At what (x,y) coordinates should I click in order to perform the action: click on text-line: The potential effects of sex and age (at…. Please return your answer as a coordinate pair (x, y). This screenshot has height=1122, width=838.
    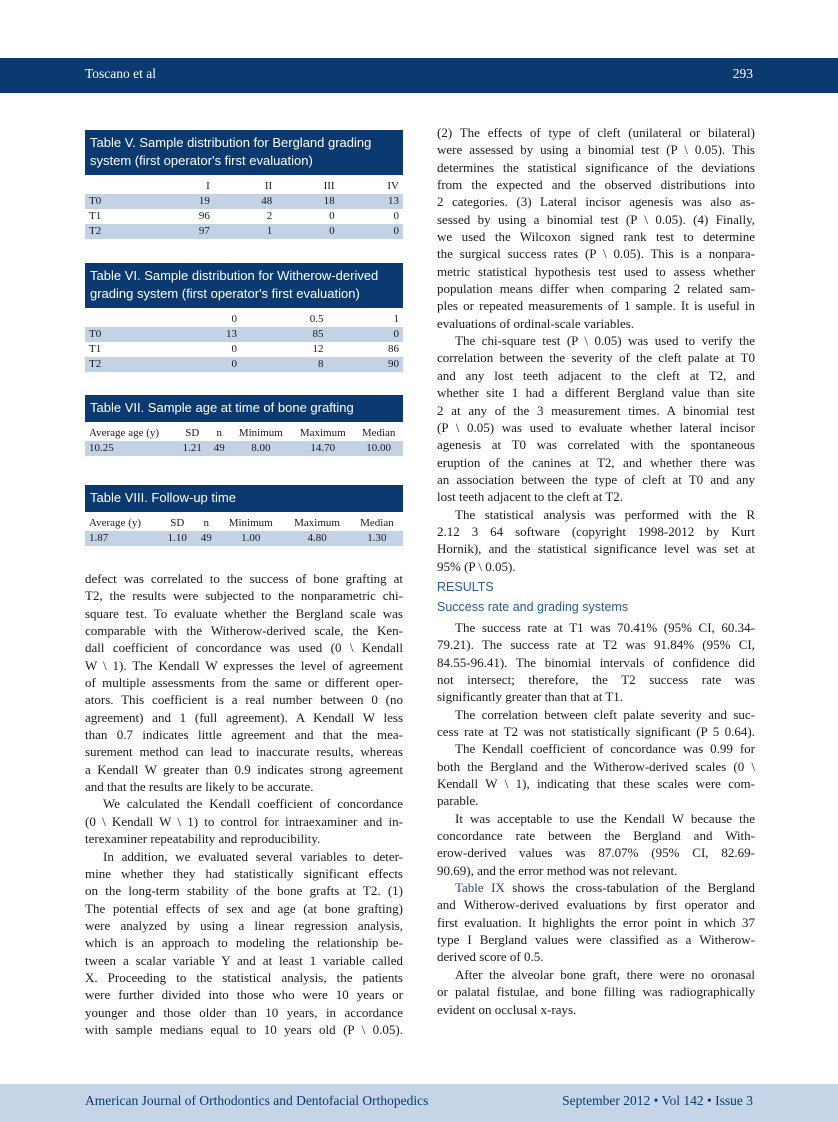
    Looking at the image, I should click on (244, 908).